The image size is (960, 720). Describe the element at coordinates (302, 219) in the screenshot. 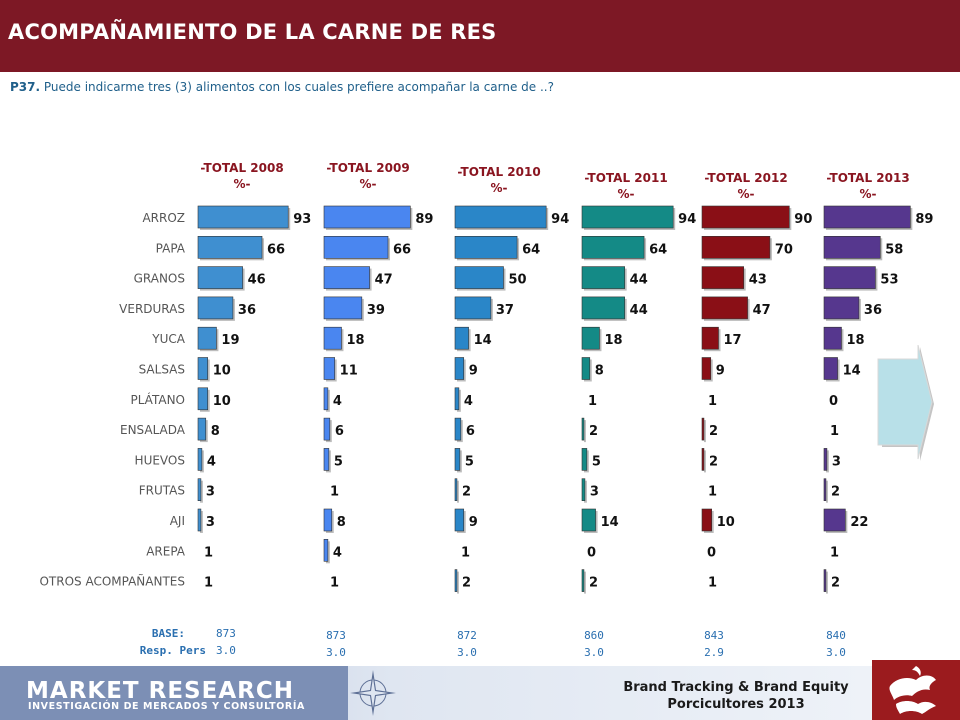

I see `data-label: 93` at that location.